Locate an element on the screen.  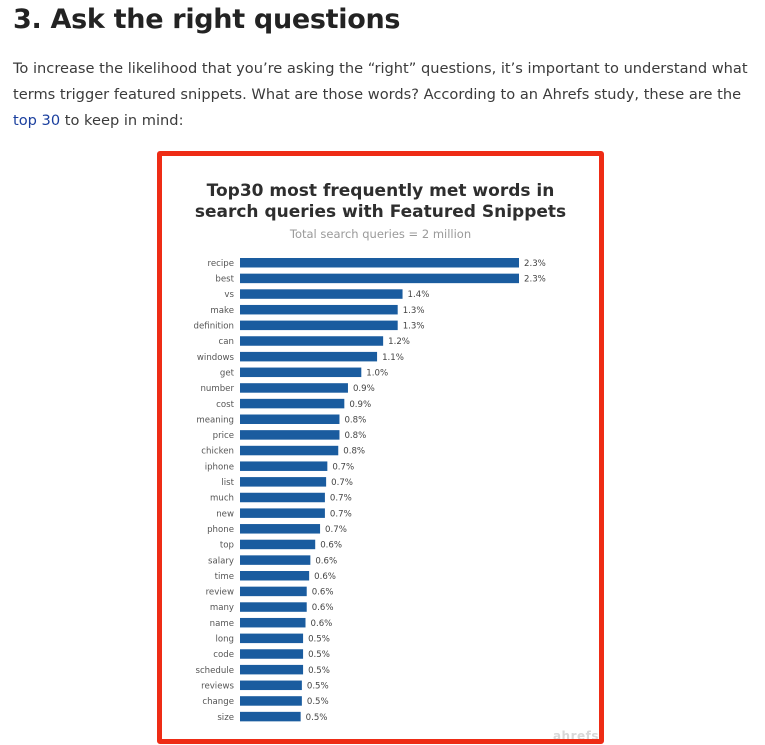
bar-time is located at coordinates (275, 576).